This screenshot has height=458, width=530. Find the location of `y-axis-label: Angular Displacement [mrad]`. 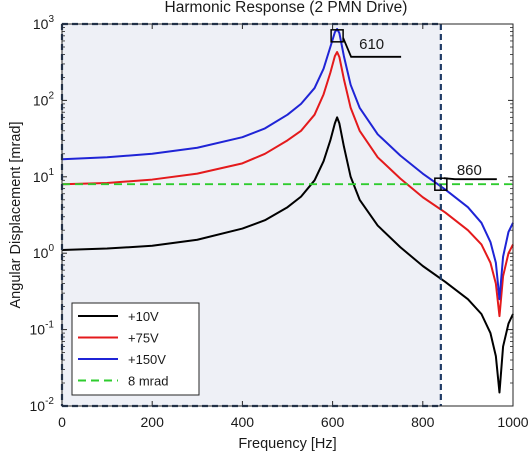

y-axis-label: Angular Displacement [mrad] is located at coordinates (16, 215).